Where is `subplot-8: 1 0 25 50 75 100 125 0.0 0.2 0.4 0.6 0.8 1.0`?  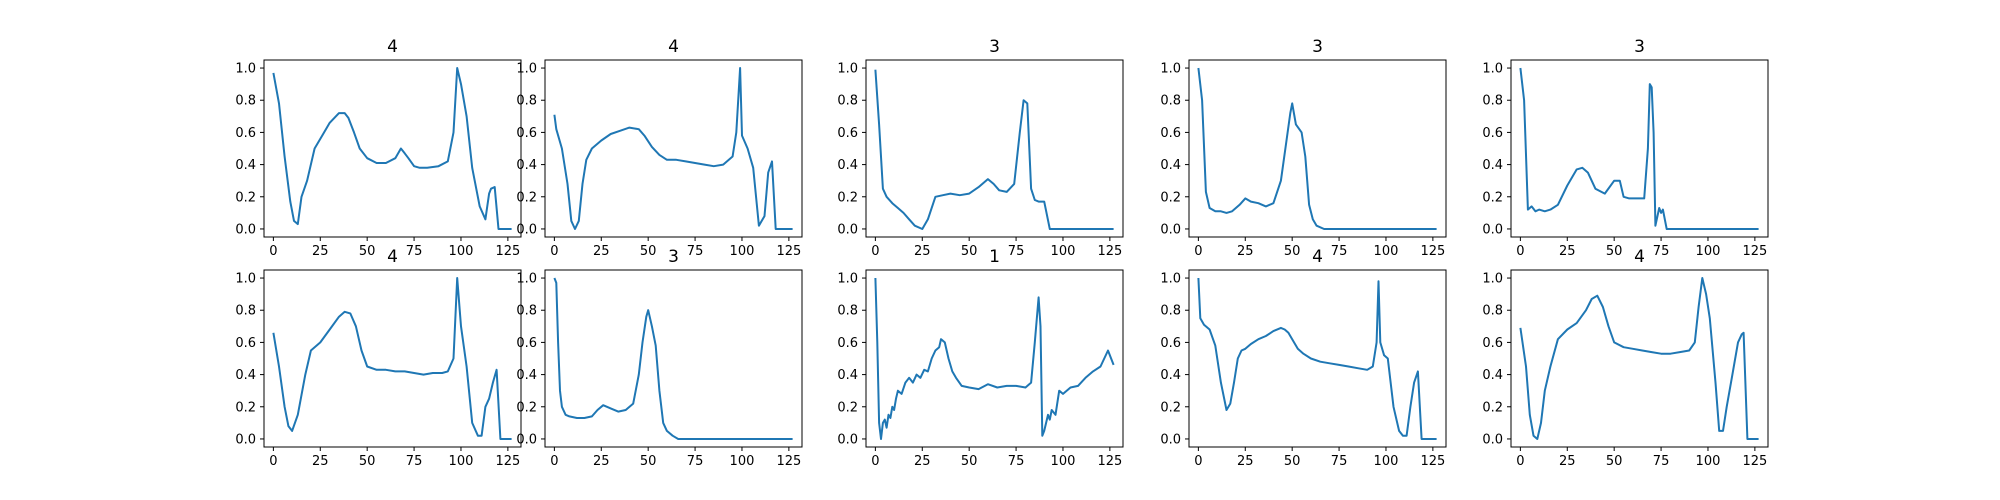
subplot-8: 1 0 25 50 75 100 125 0.0 0.2 0.4 0.6 0.8 1.0 is located at coordinates (980, 358).